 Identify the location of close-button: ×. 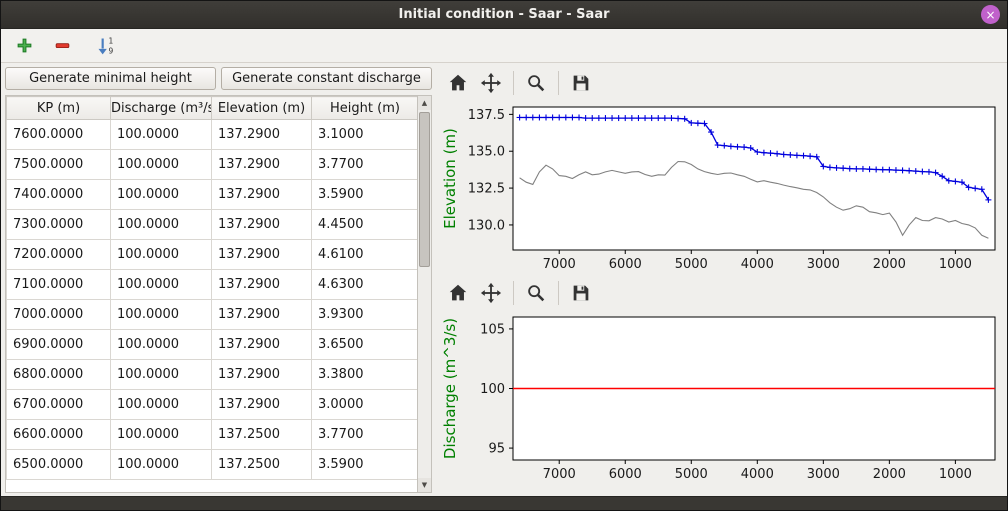
(990, 14).